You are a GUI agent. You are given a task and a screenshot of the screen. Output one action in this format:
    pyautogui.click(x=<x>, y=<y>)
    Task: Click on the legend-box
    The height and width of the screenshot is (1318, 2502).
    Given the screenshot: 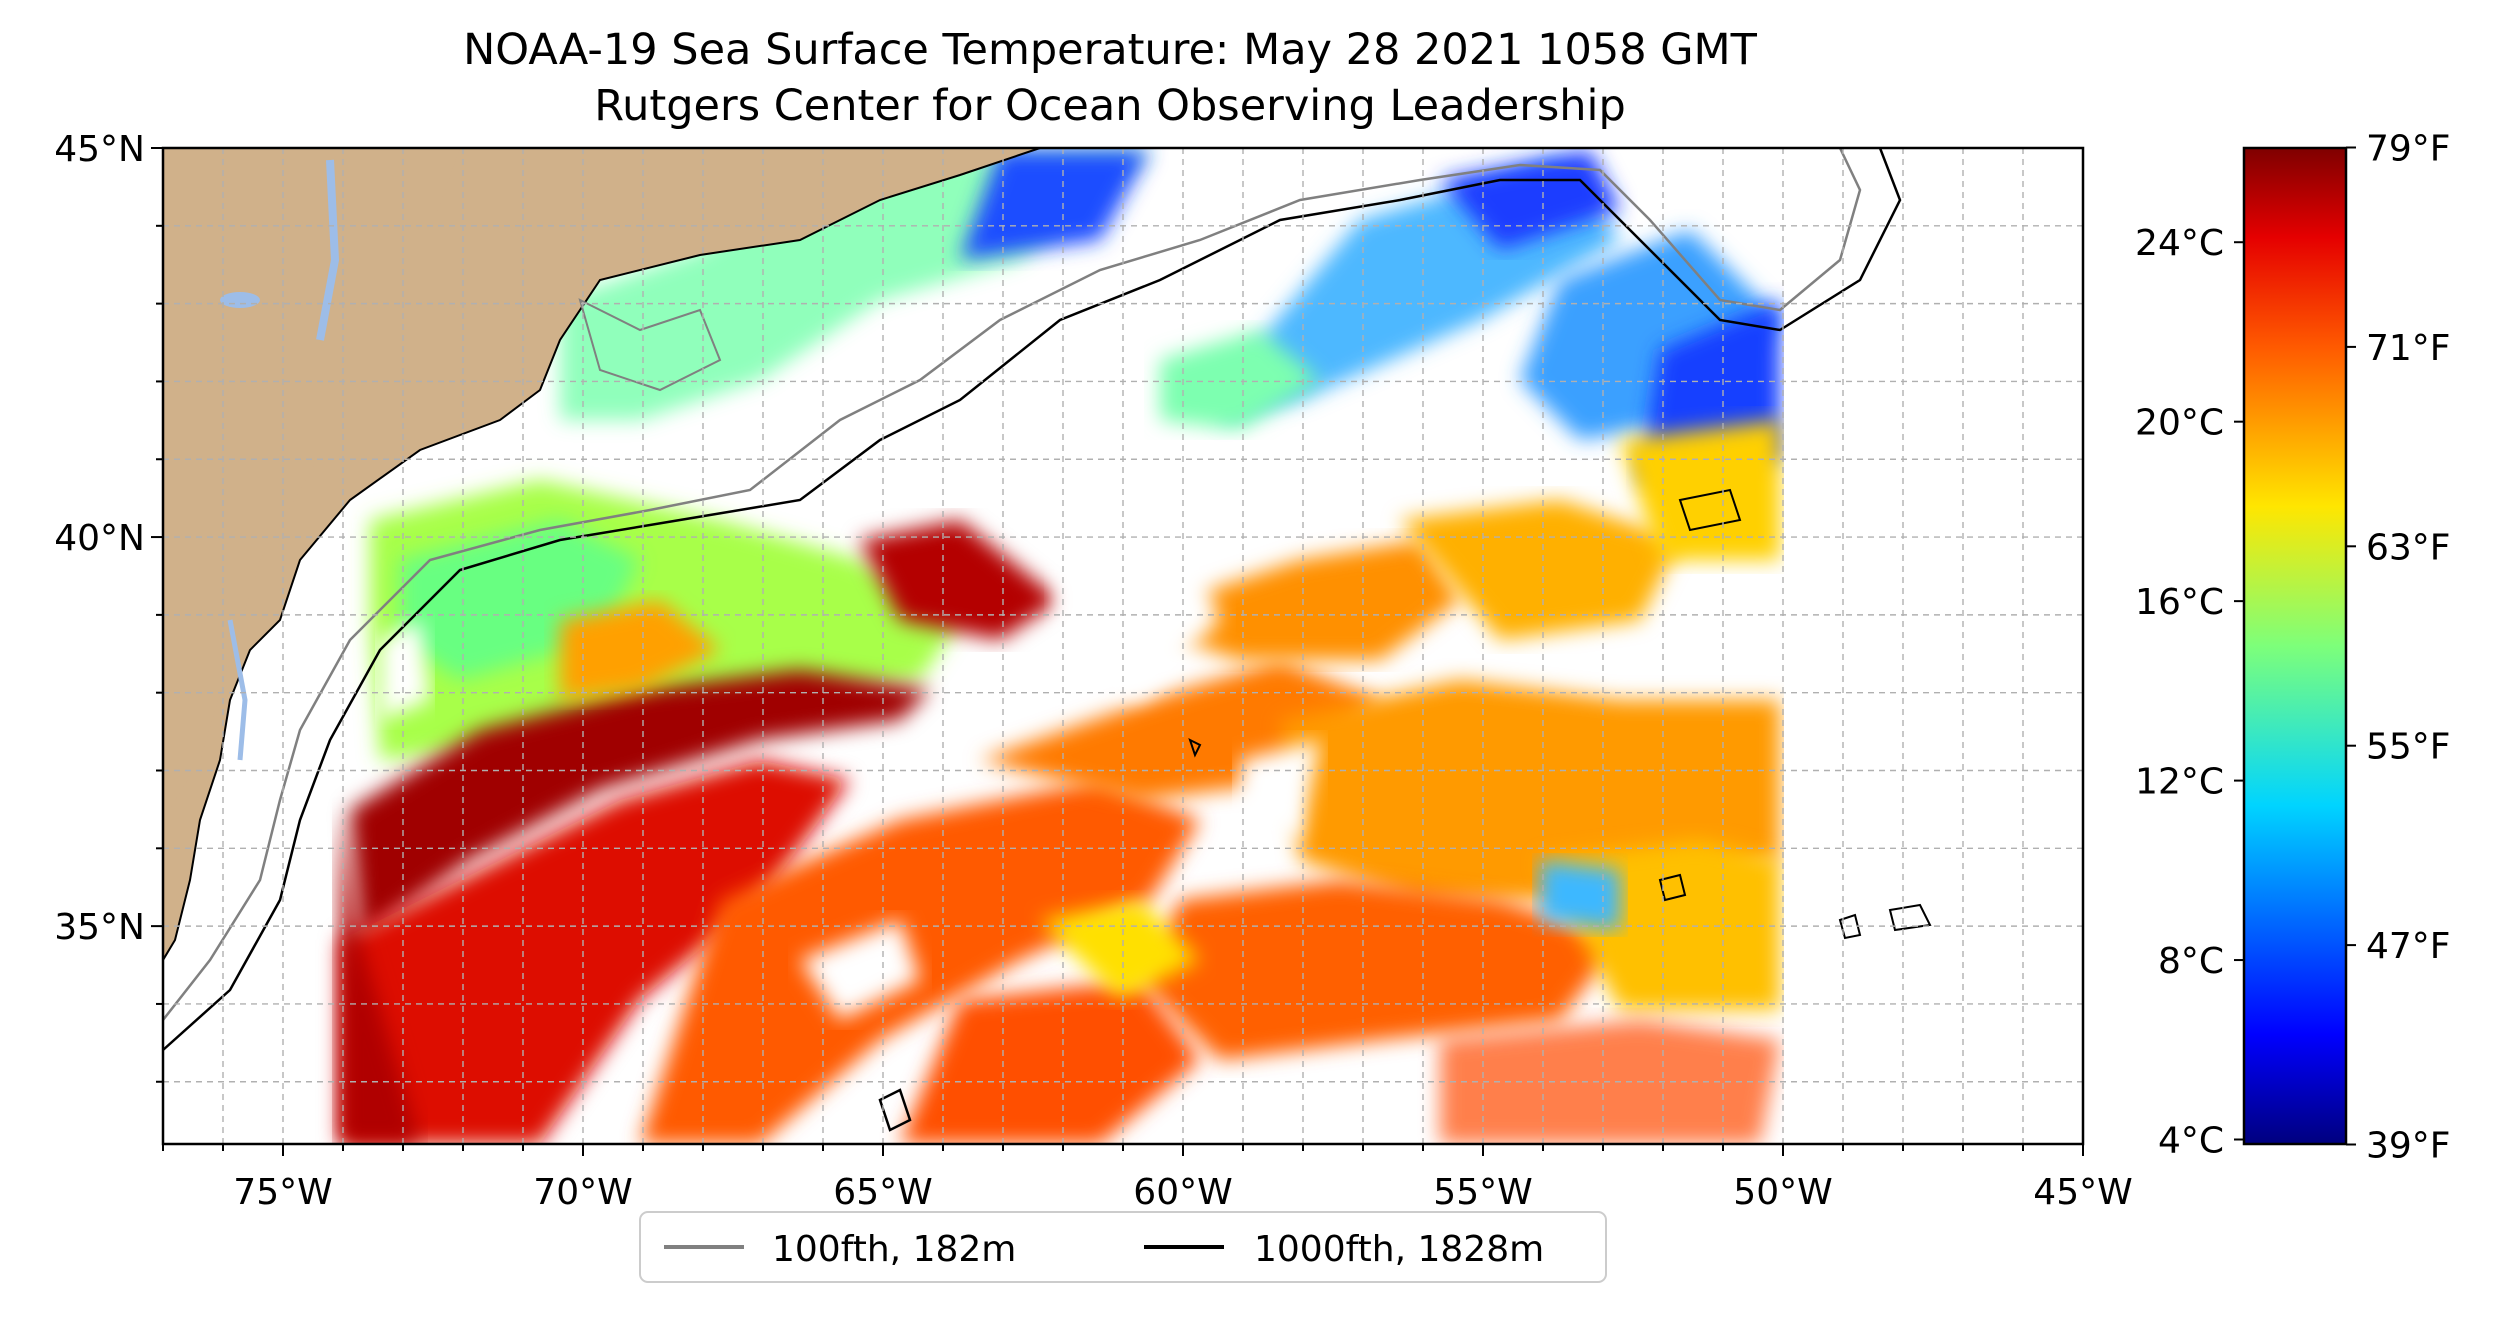 What is the action you would take?
    pyautogui.click(x=1123, y=1247)
    